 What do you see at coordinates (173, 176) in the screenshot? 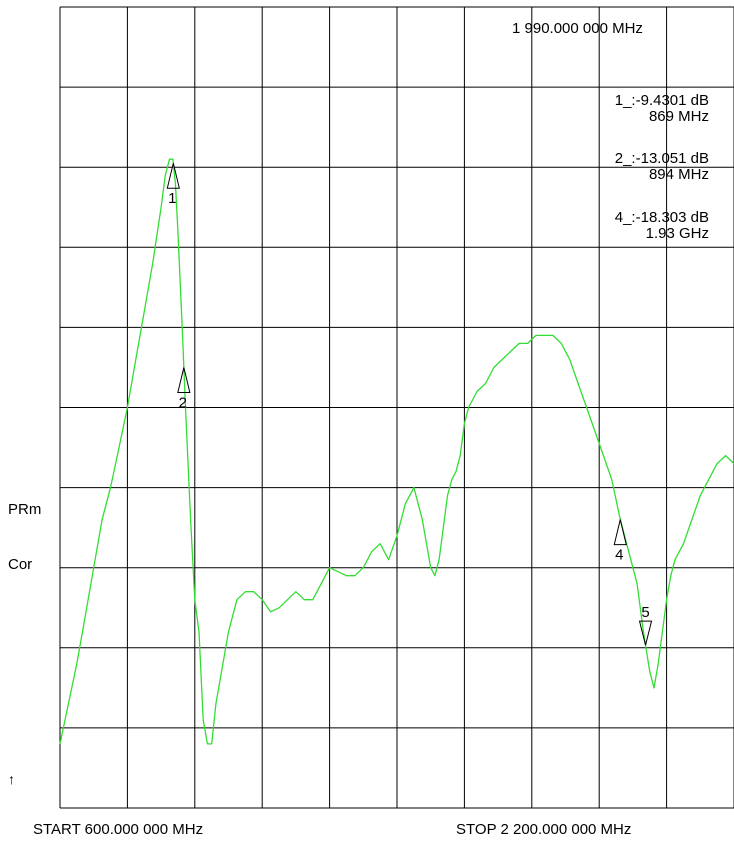
I see `marker-1-triangle` at bounding box center [173, 176].